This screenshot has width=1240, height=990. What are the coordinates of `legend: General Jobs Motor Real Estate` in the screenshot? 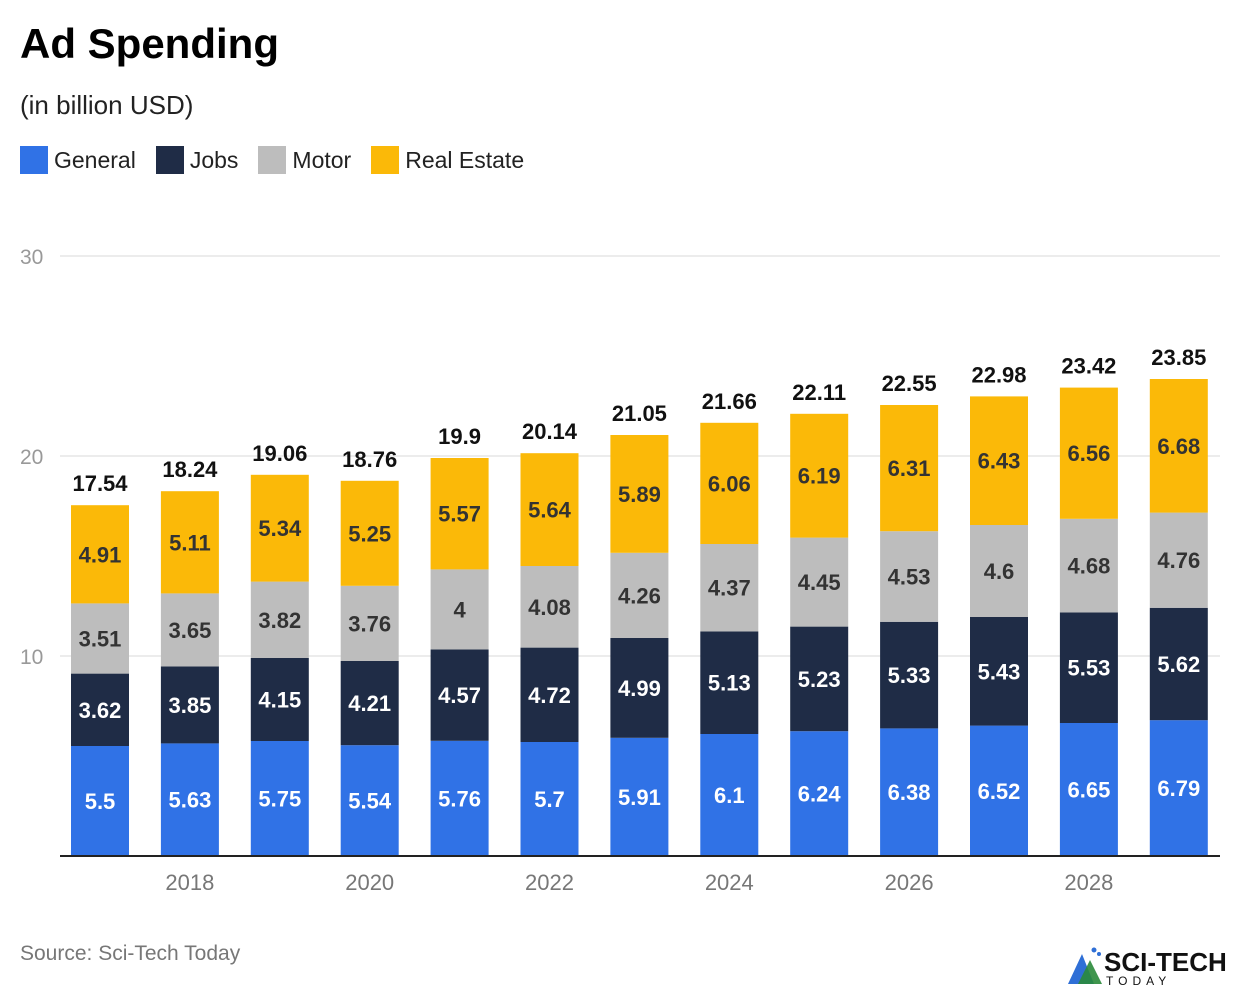 It's located at (272, 160).